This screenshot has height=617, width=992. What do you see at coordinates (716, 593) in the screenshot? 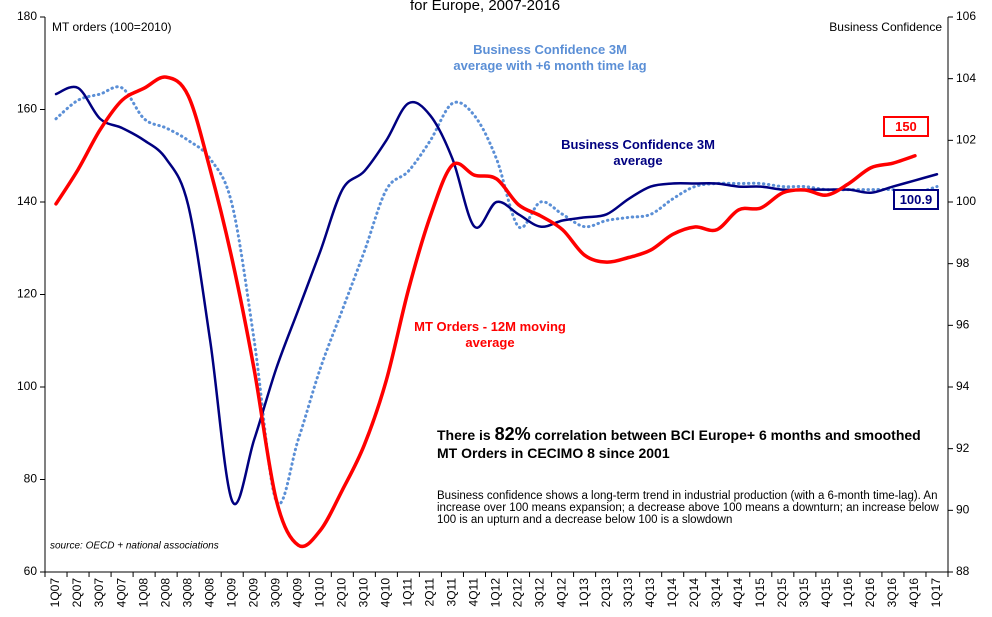
I see `x-tick-label: 3Q14` at bounding box center [716, 593].